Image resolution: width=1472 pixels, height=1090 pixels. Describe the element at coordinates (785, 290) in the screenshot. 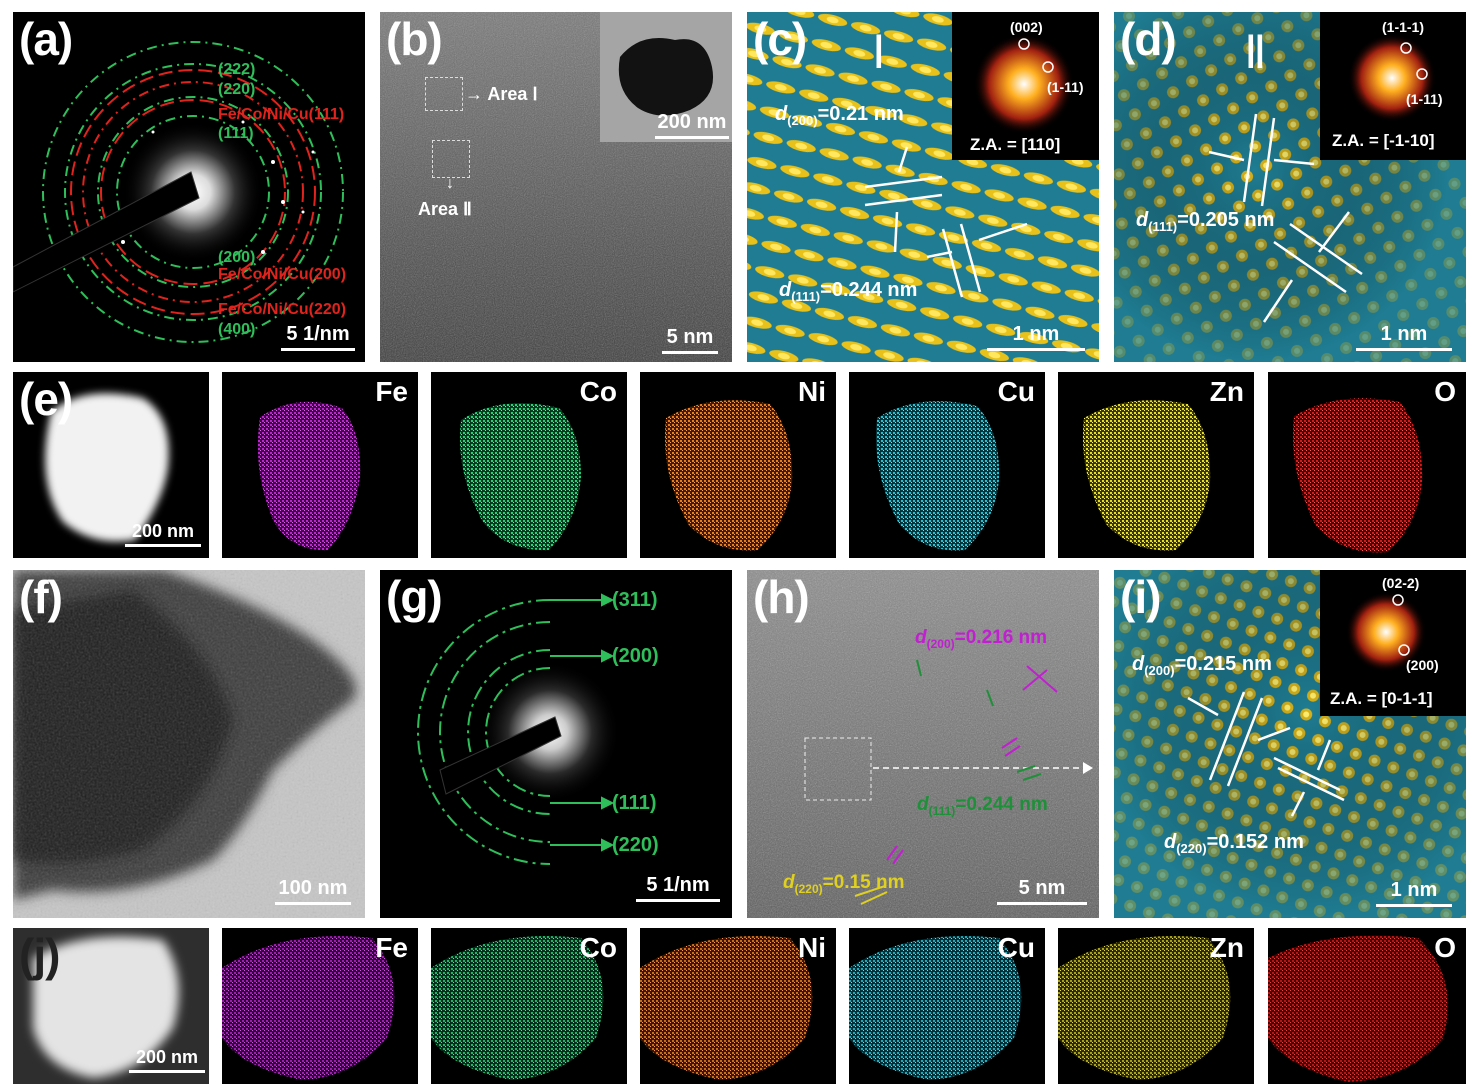

I see `d111-c-d: d` at that location.